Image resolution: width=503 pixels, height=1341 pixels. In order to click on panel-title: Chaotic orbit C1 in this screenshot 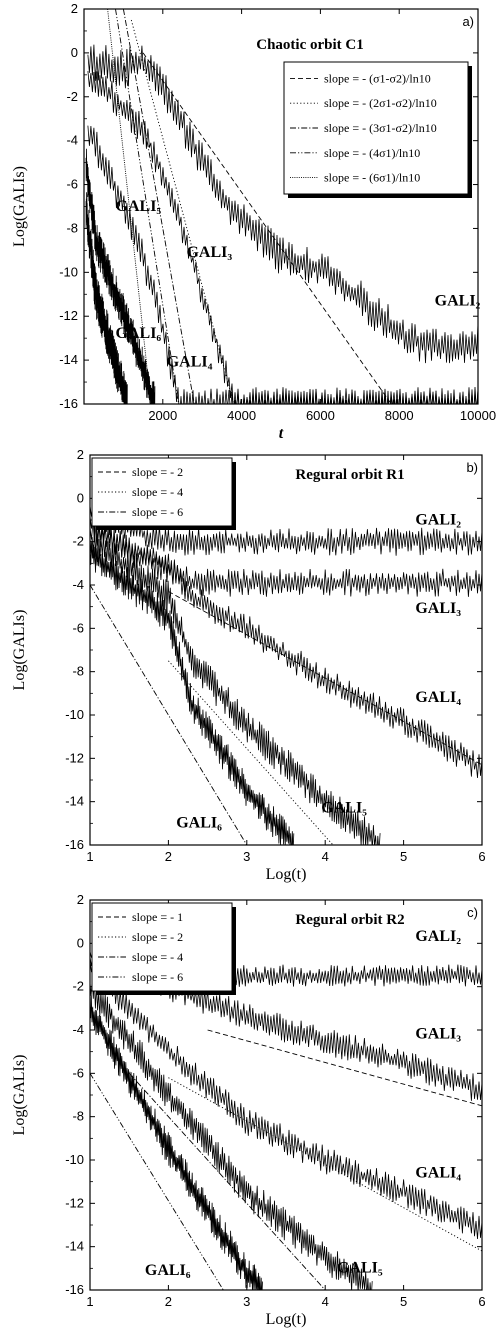, I will do `click(310, 45)`.